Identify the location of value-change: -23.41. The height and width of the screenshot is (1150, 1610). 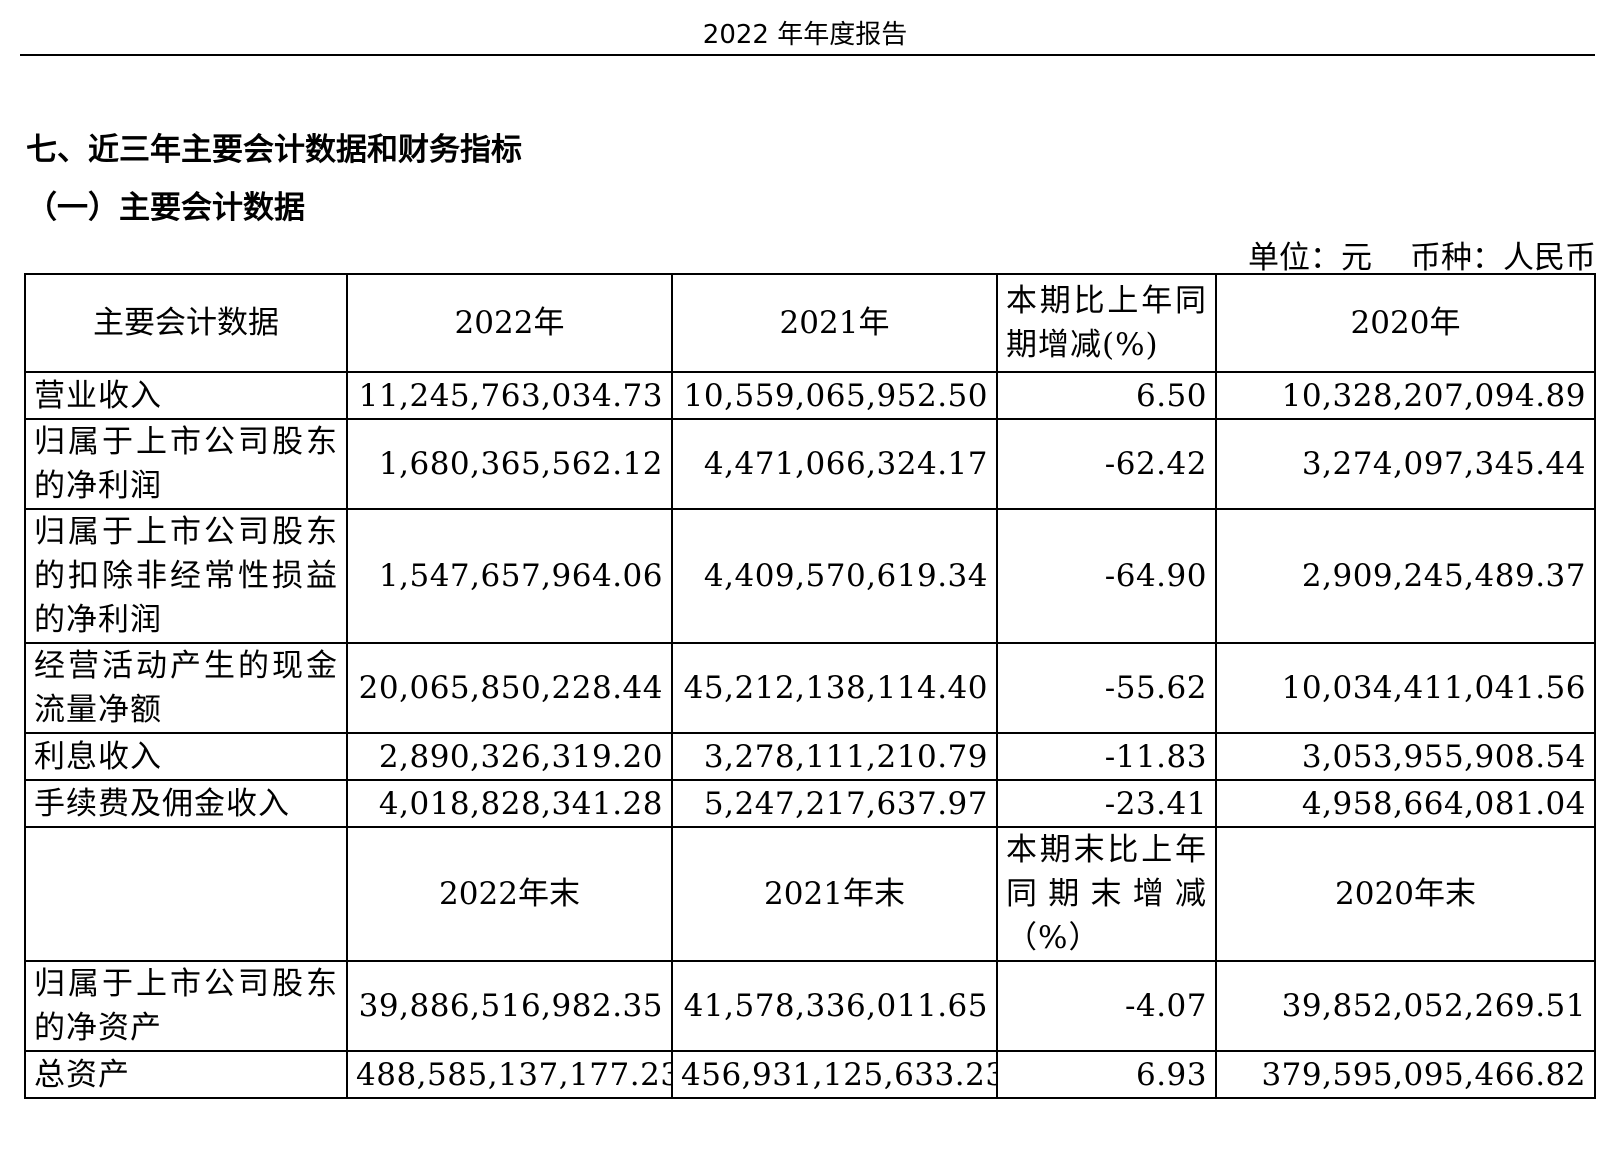
(1106, 803).